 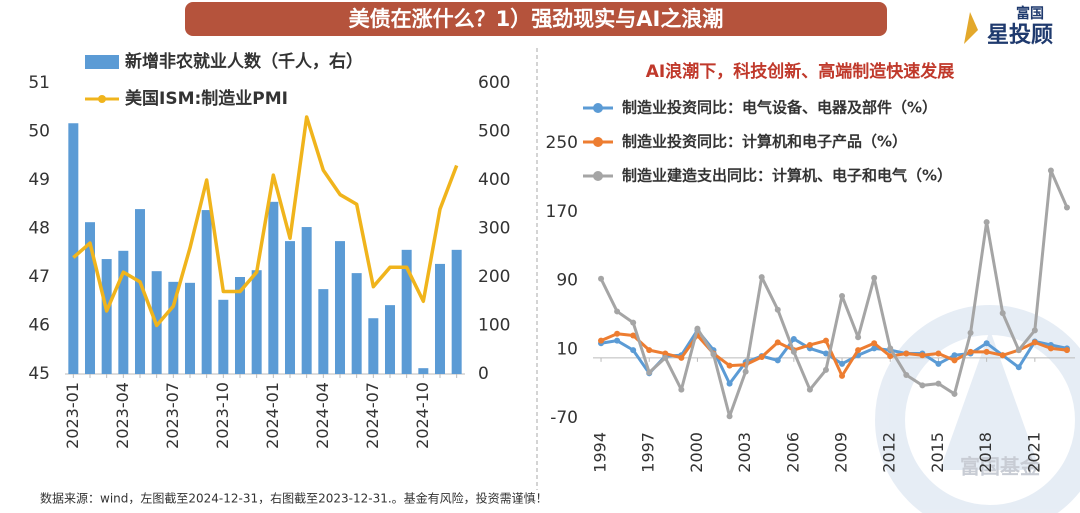 I want to click on line, so click(x=265, y=221).